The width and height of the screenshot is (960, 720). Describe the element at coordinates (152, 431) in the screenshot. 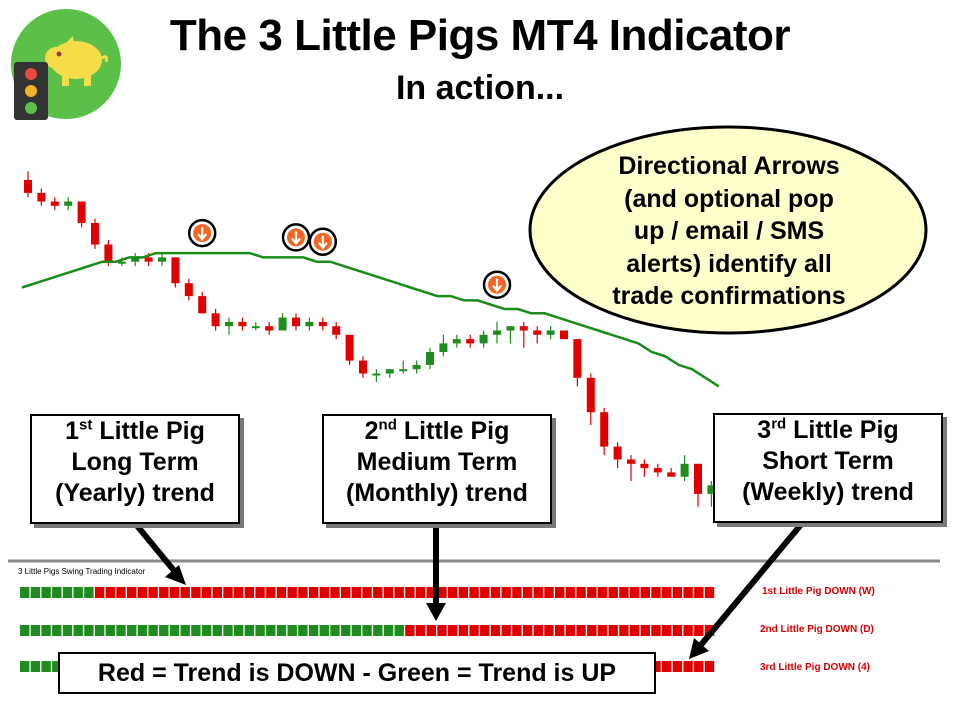

I see `callout-name: Little Pig` at that location.